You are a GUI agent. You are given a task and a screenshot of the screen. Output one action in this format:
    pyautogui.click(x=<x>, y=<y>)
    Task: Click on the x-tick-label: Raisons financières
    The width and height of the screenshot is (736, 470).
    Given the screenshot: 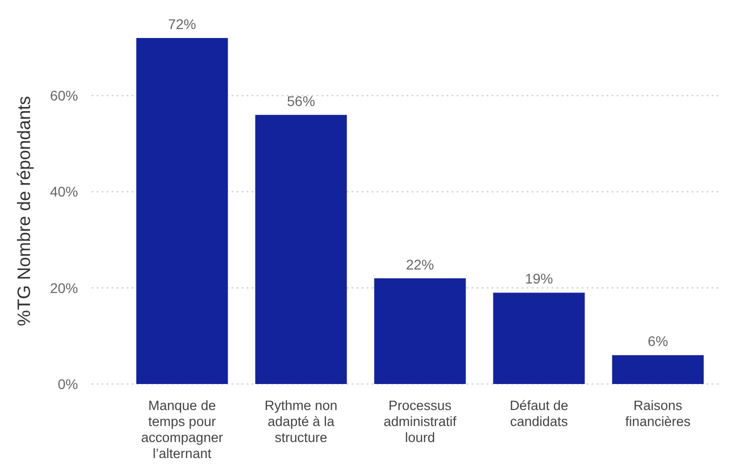 What is the action you would take?
    pyautogui.click(x=658, y=413)
    